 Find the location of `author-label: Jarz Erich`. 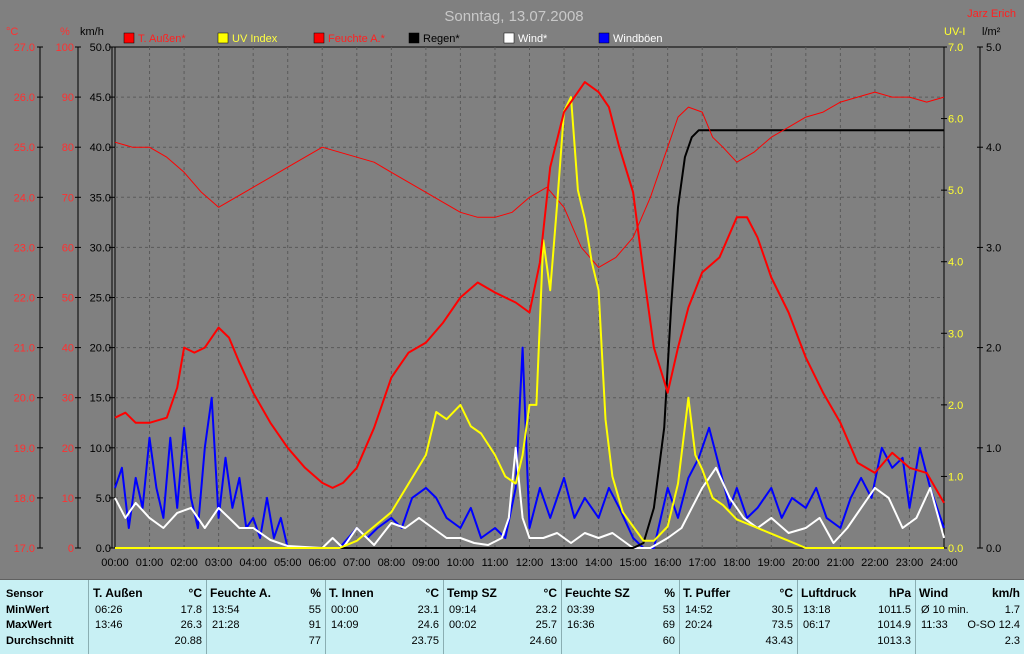

author-label: Jarz Erich is located at coordinates (991, 14).